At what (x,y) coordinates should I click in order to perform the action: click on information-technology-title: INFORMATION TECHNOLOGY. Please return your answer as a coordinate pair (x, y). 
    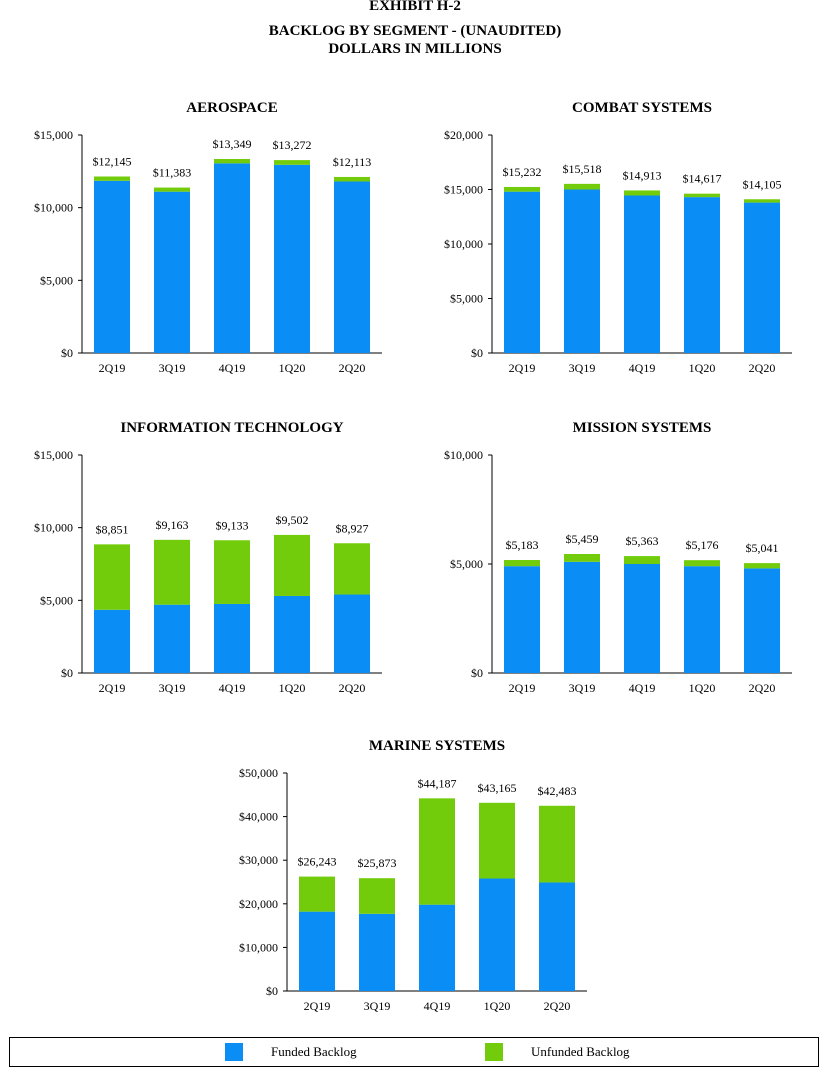
    Looking at the image, I should click on (231, 428).